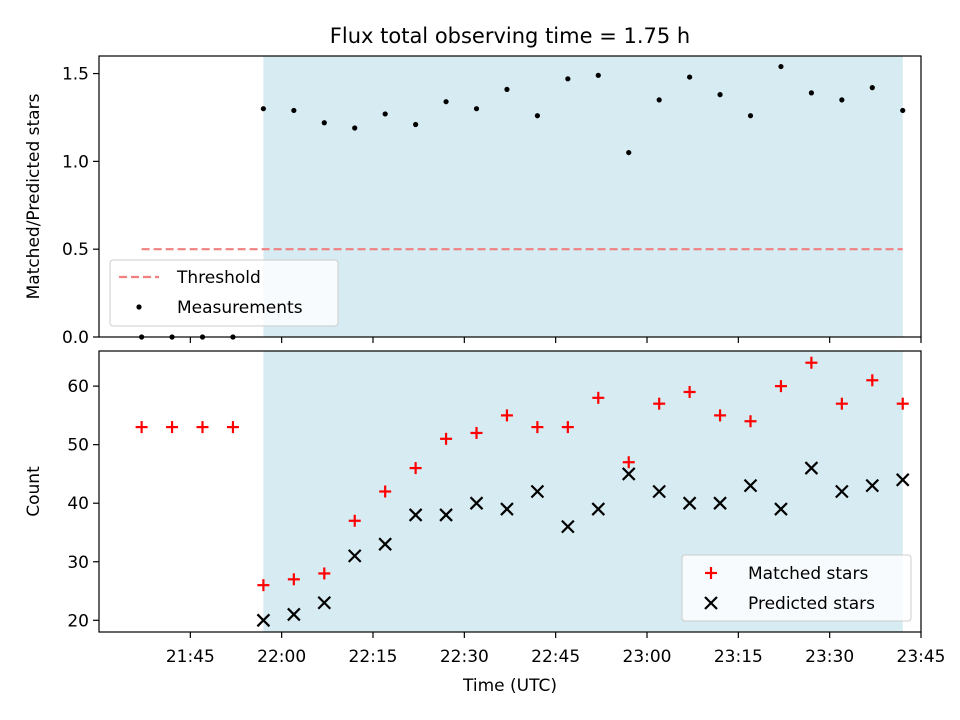 Image resolution: width=960 pixels, height=720 pixels. I want to click on y-tick-label: 1.5, so click(75, 75).